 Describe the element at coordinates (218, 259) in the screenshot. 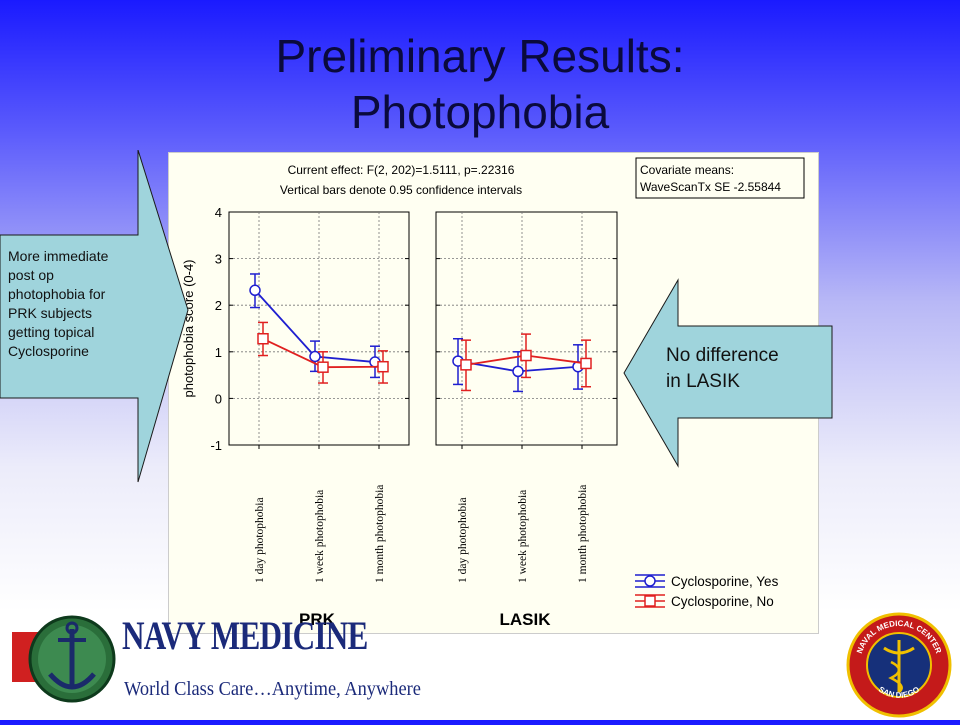

I see `y-tick-label: 3` at that location.